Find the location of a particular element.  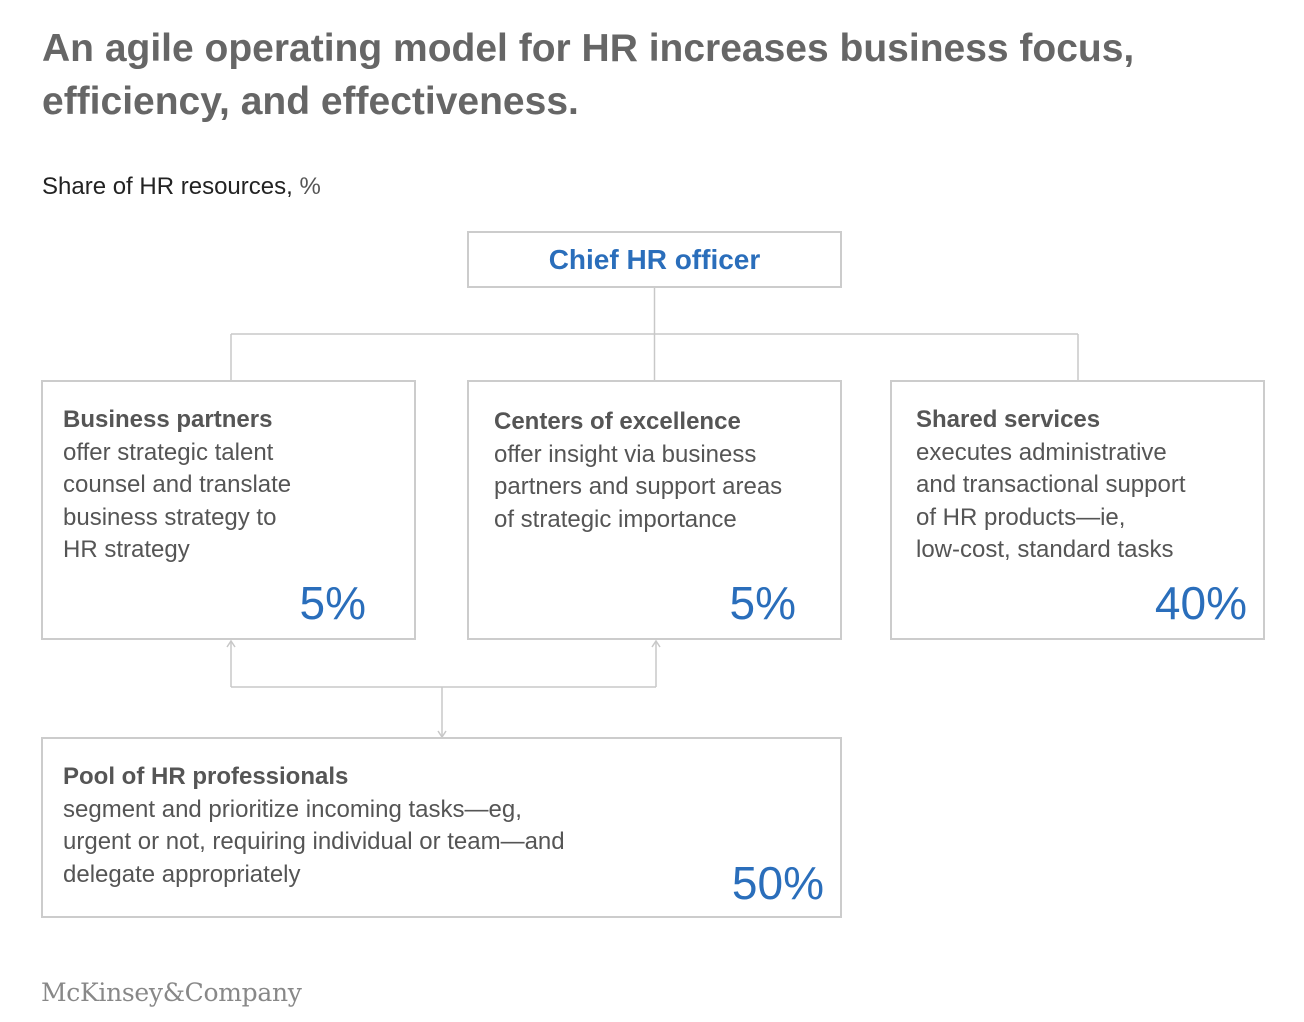

description-line: counsel and translate is located at coordinates (177, 484).